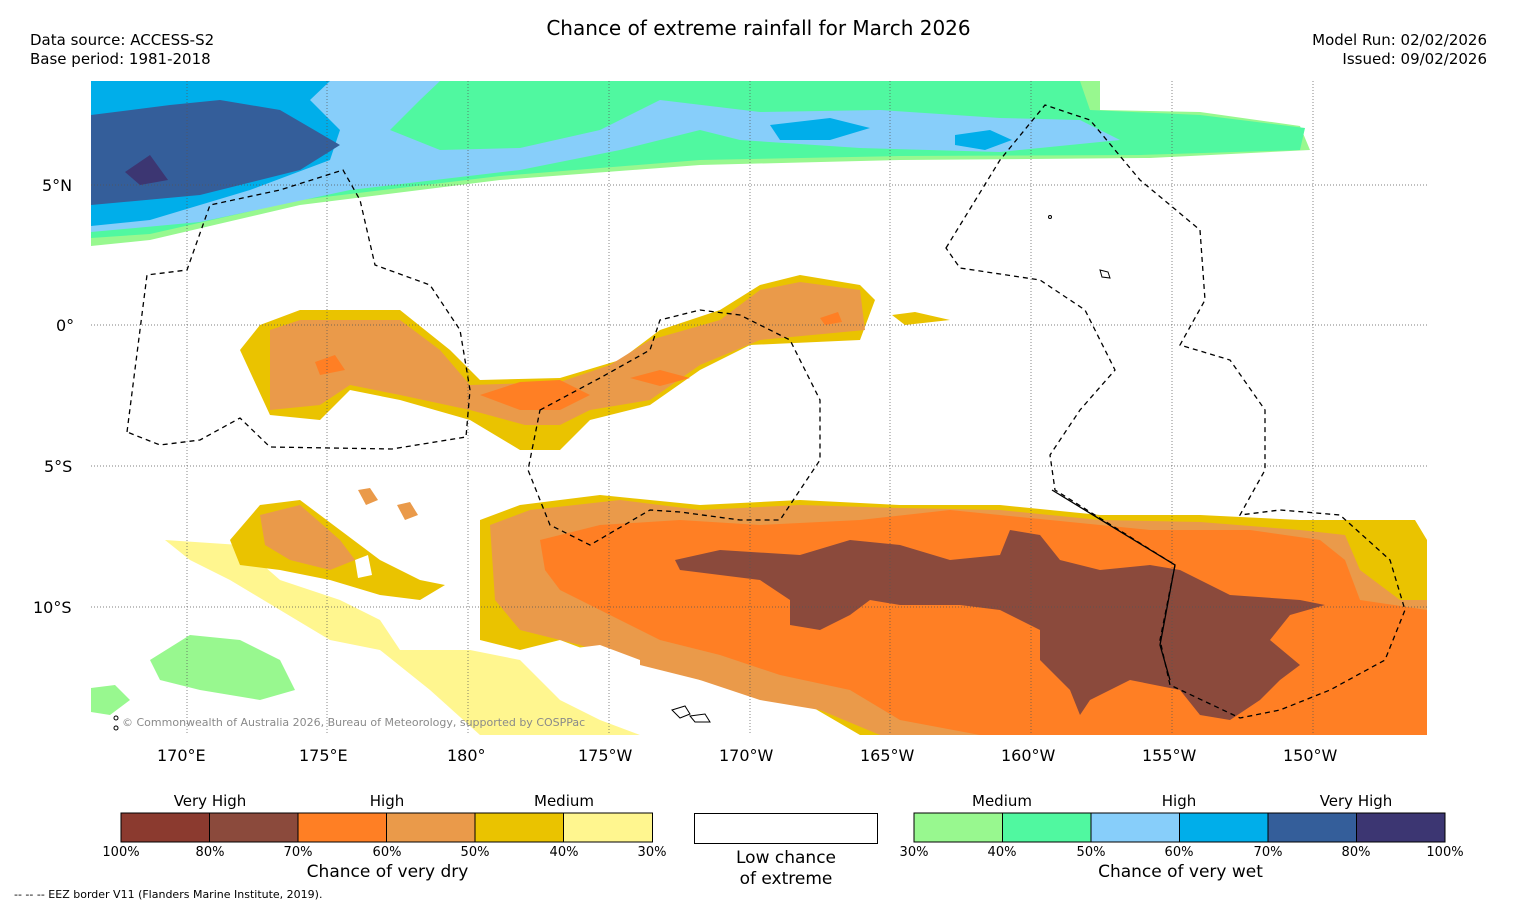 The height and width of the screenshot is (908, 1517). What do you see at coordinates (222, 667) in the screenshot?
I see `wet-medium-southwest` at bounding box center [222, 667].